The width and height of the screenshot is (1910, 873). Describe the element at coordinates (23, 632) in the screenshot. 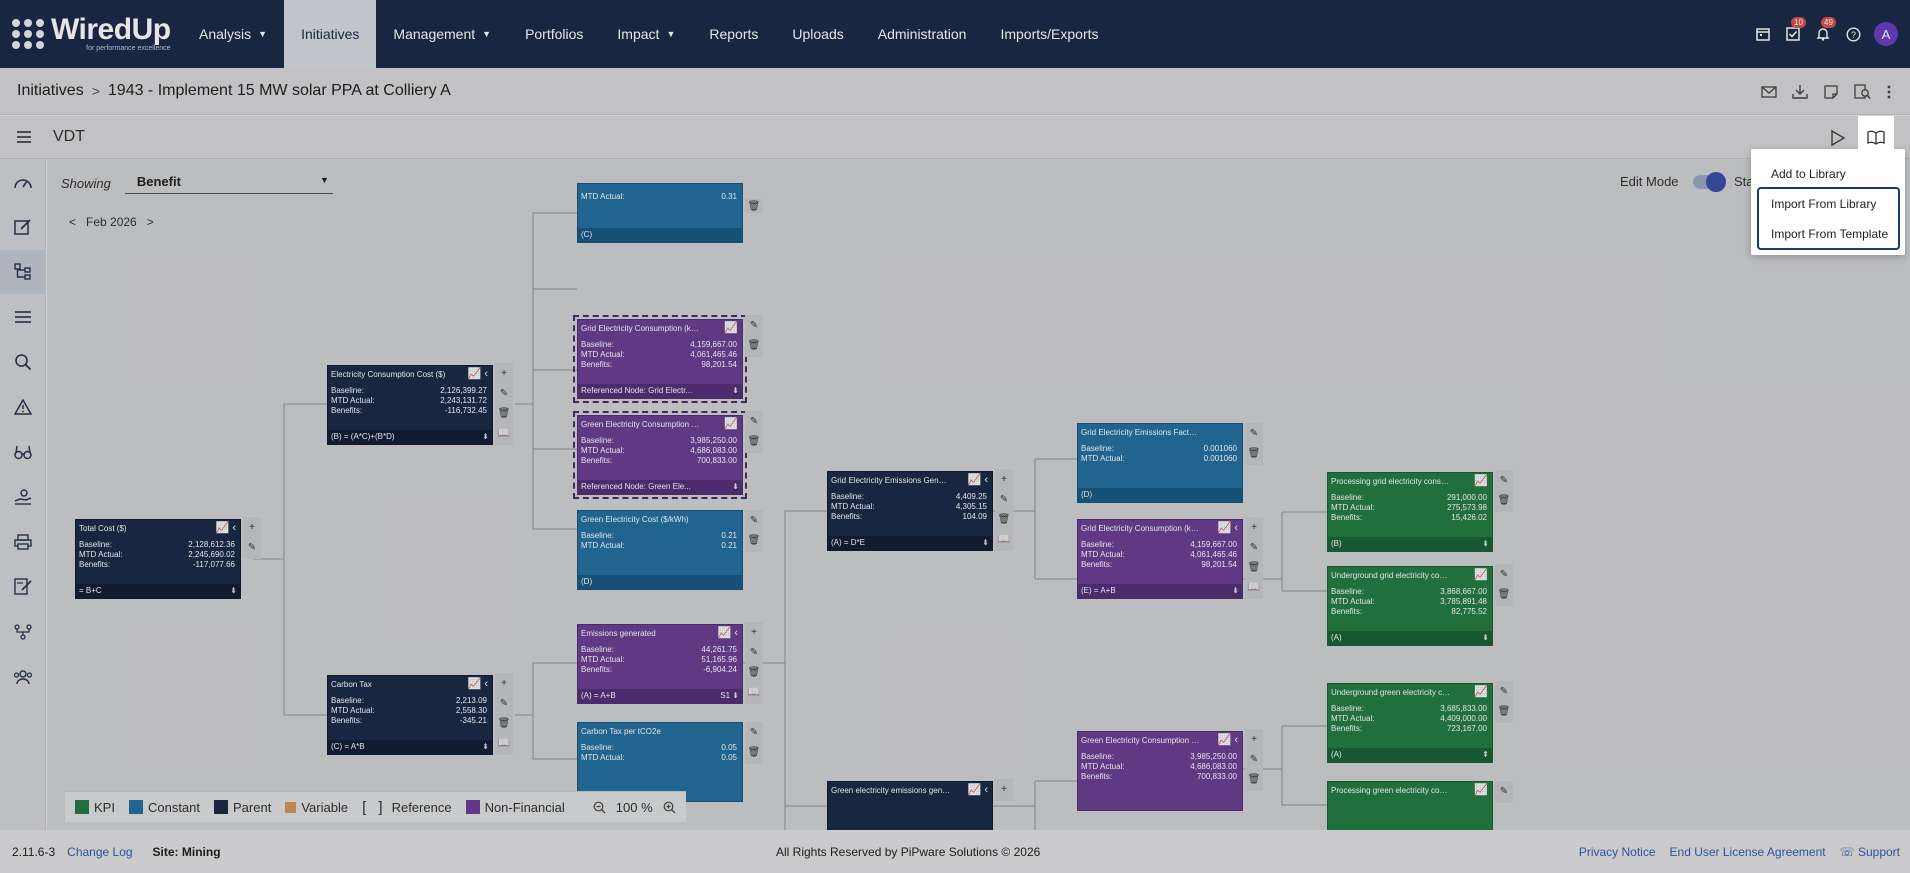

I see `hierarchy-icon` at that location.